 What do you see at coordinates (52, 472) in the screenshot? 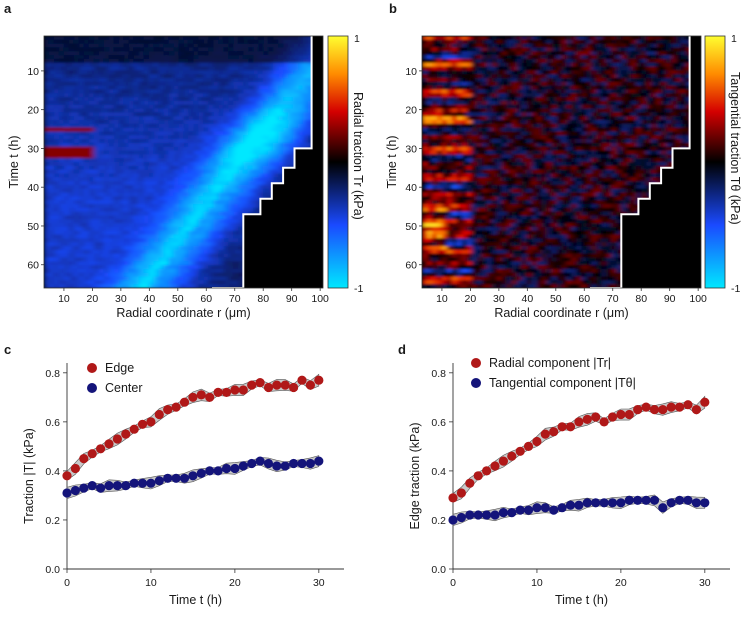
I see `y-tick-label: 0.4` at bounding box center [52, 472].